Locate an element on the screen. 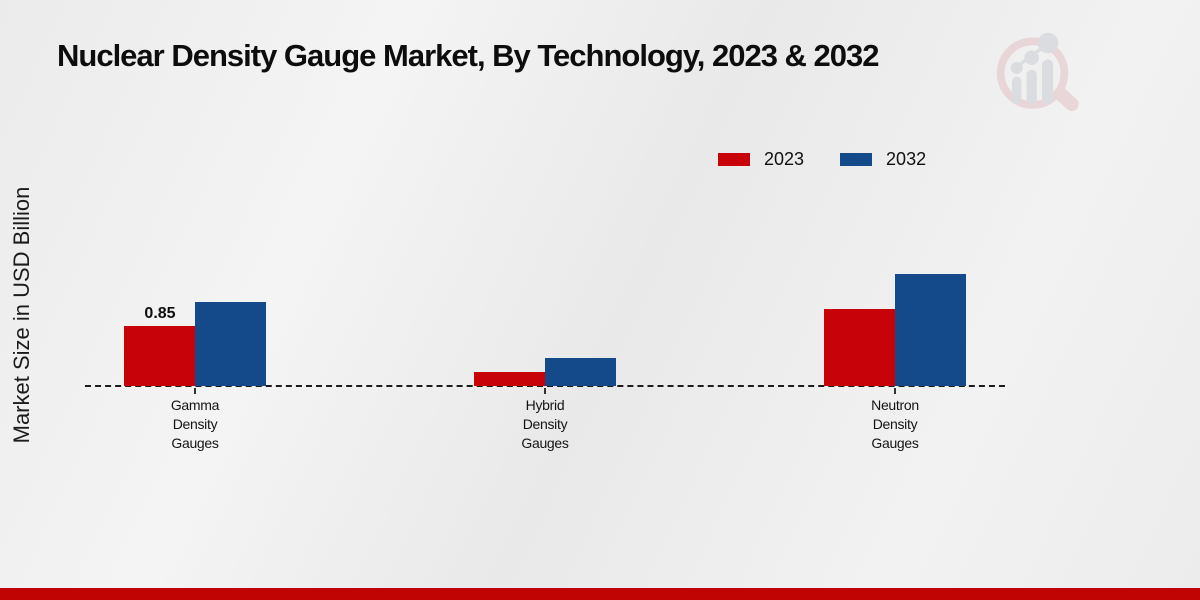 Image resolution: width=1200 pixels, height=600 pixels. footer-accent-bar is located at coordinates (600, 594).